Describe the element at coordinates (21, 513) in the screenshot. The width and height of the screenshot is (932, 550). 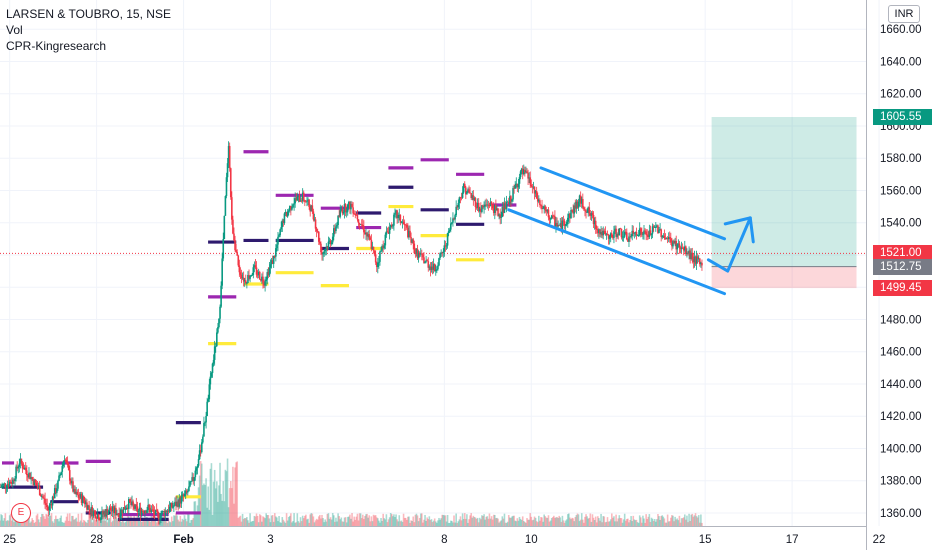
I see `earnings-marker-icon: E` at that location.